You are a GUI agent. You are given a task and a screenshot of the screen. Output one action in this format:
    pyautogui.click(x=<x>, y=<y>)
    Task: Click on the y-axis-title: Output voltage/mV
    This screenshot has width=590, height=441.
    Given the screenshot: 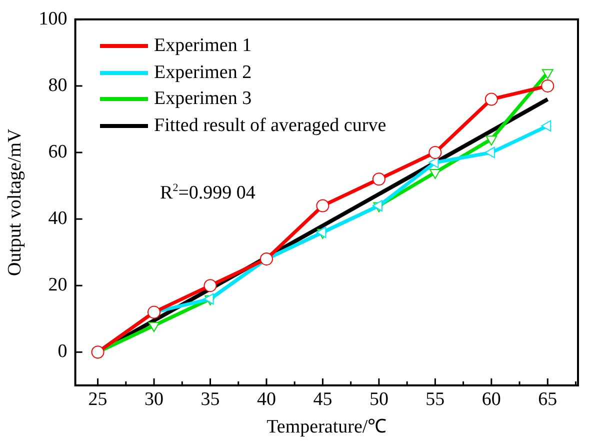 What is the action you would take?
    pyautogui.click(x=15, y=202)
    